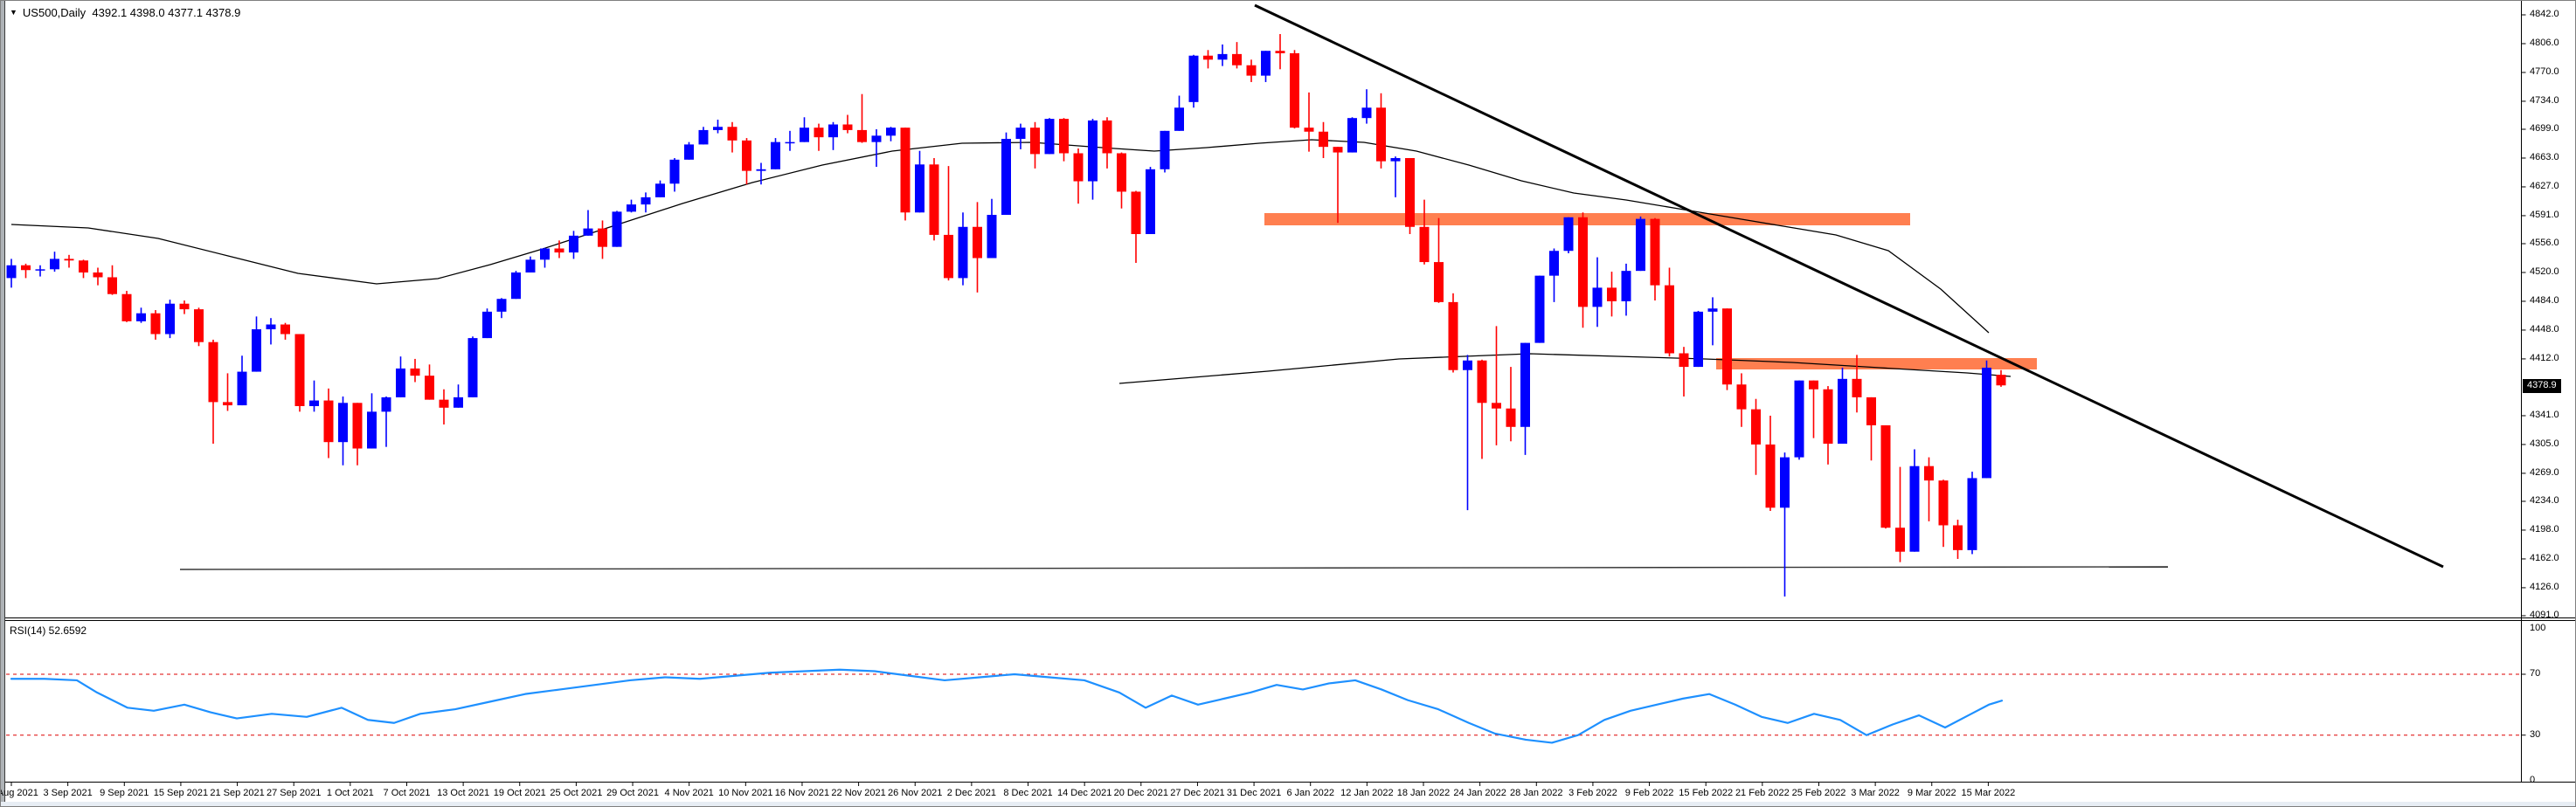  Describe the element at coordinates (1536, 793) in the screenshot. I see `date-axis-label: 28 Jan 2022` at that location.